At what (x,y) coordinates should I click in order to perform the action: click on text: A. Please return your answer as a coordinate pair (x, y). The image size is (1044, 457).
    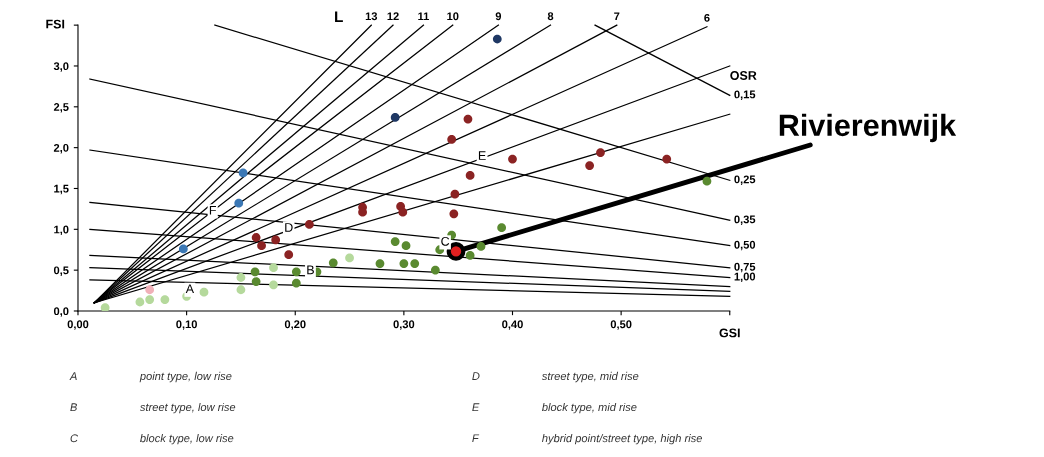
    Looking at the image, I should click on (73, 376).